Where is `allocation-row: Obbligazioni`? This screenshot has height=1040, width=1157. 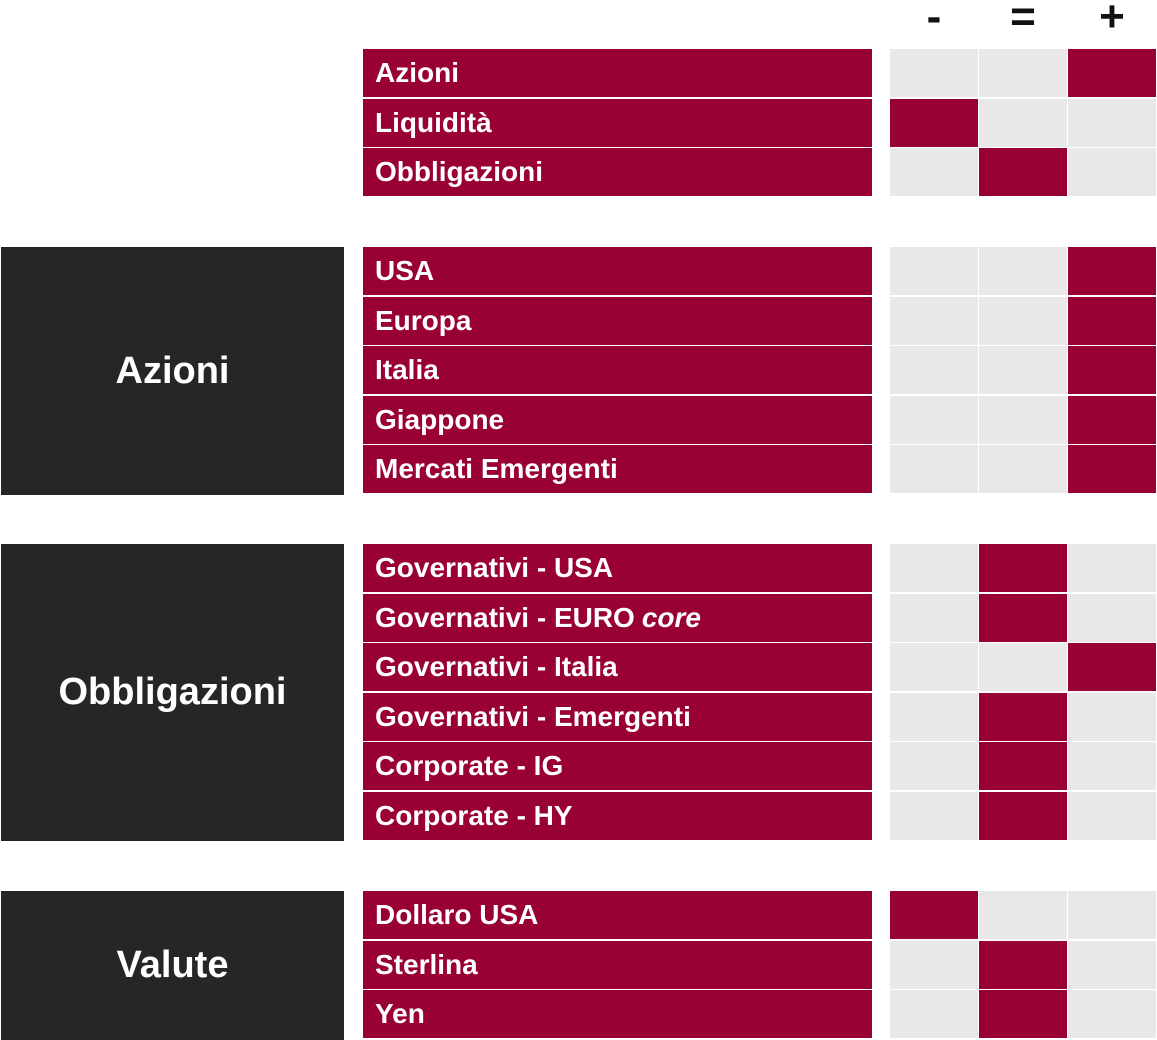
allocation-row: Obbligazioni is located at coordinates (617, 172).